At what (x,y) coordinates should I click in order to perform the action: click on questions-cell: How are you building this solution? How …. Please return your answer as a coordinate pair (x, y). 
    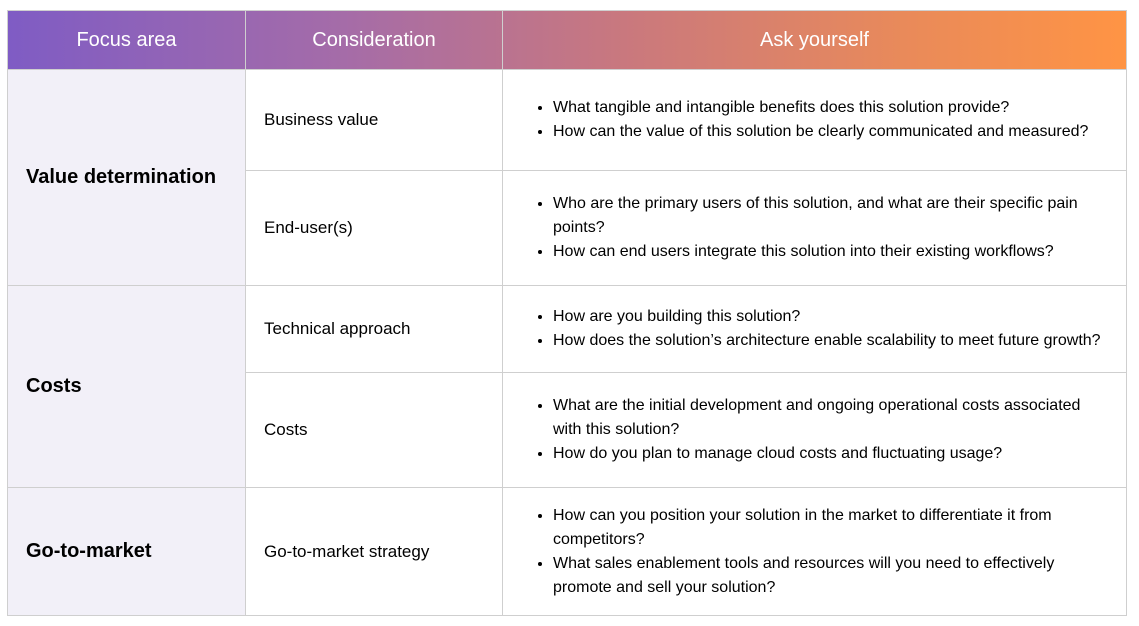
    Looking at the image, I should click on (814, 329).